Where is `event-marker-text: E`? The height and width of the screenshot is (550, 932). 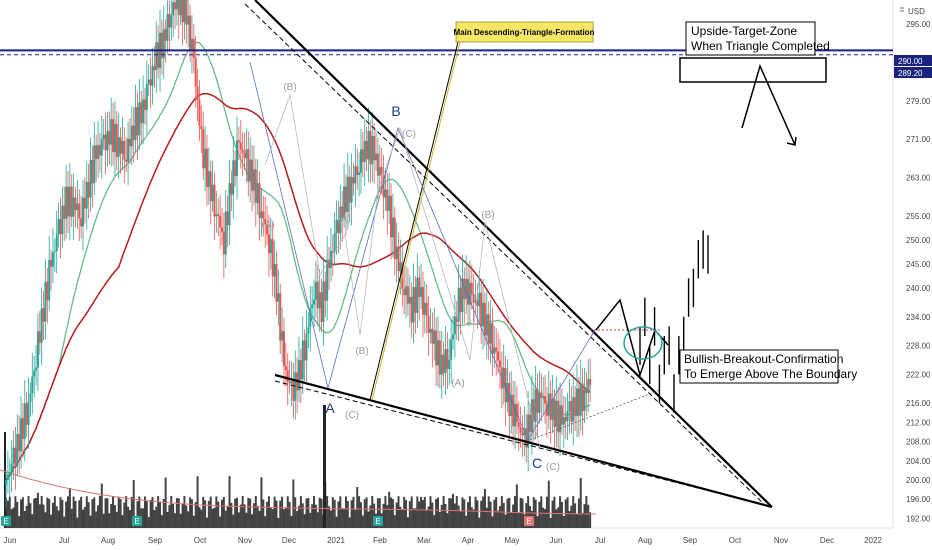 event-marker-text: E is located at coordinates (136, 521).